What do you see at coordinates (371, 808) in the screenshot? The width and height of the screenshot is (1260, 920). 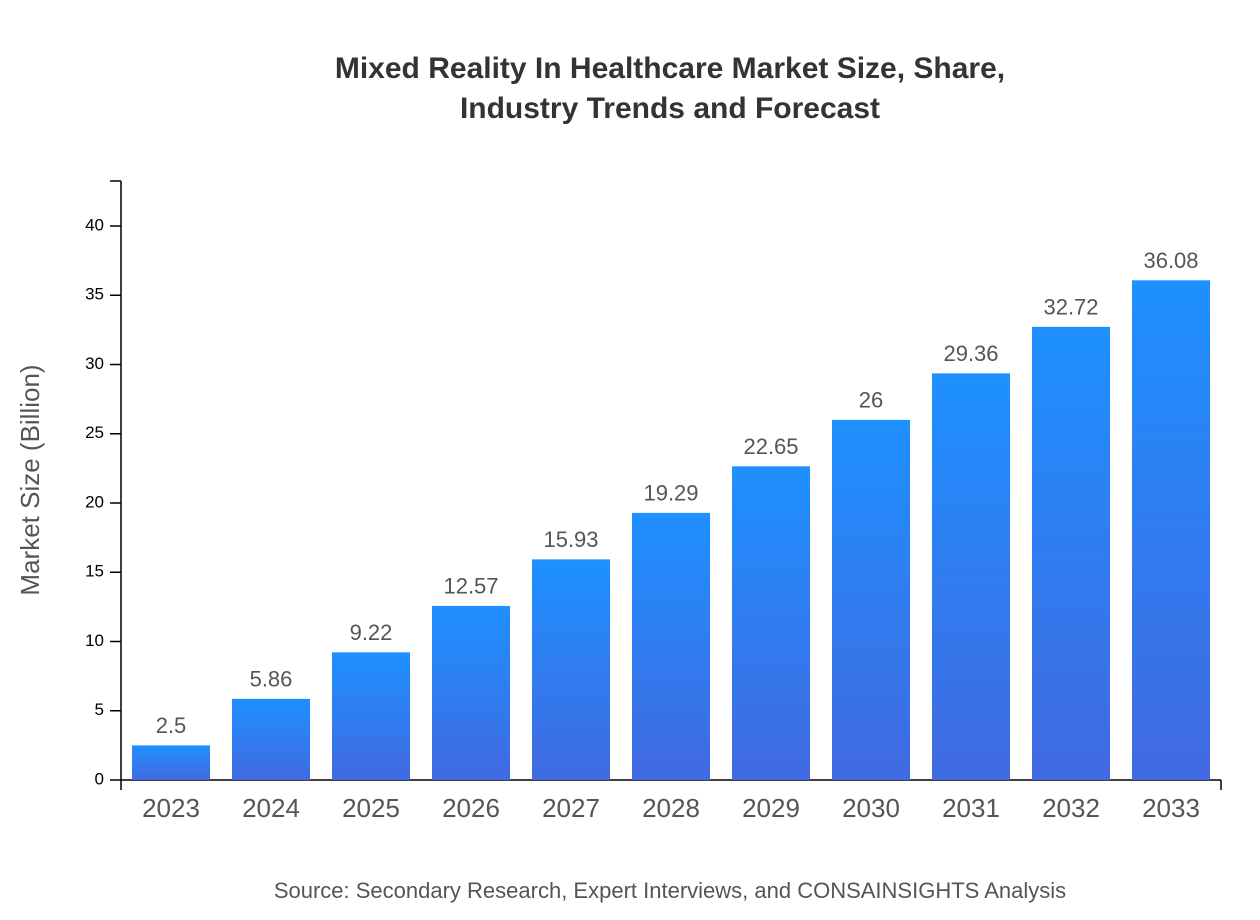 I see `x-tick-label: 2025` at bounding box center [371, 808].